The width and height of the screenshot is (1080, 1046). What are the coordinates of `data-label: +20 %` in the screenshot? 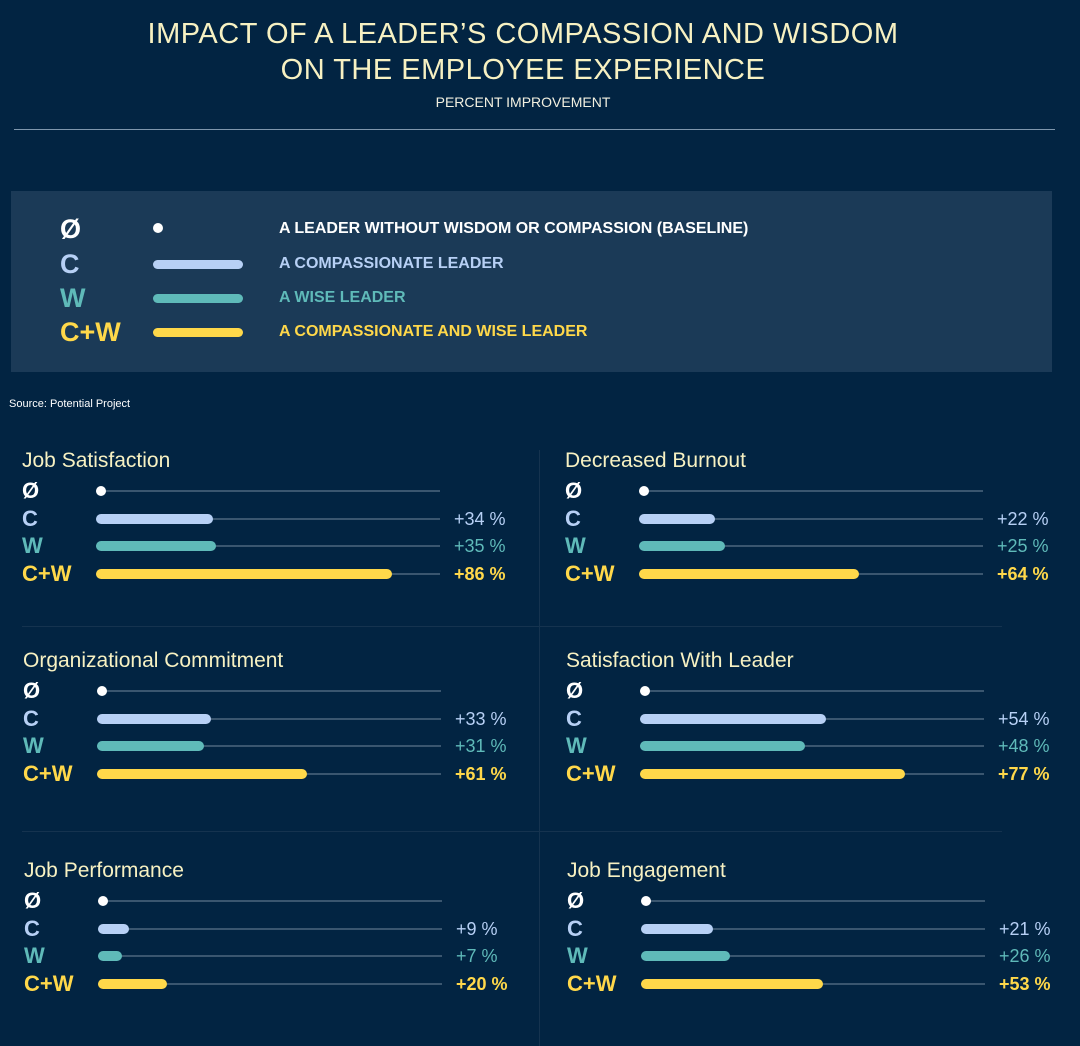 It's located at (482, 984).